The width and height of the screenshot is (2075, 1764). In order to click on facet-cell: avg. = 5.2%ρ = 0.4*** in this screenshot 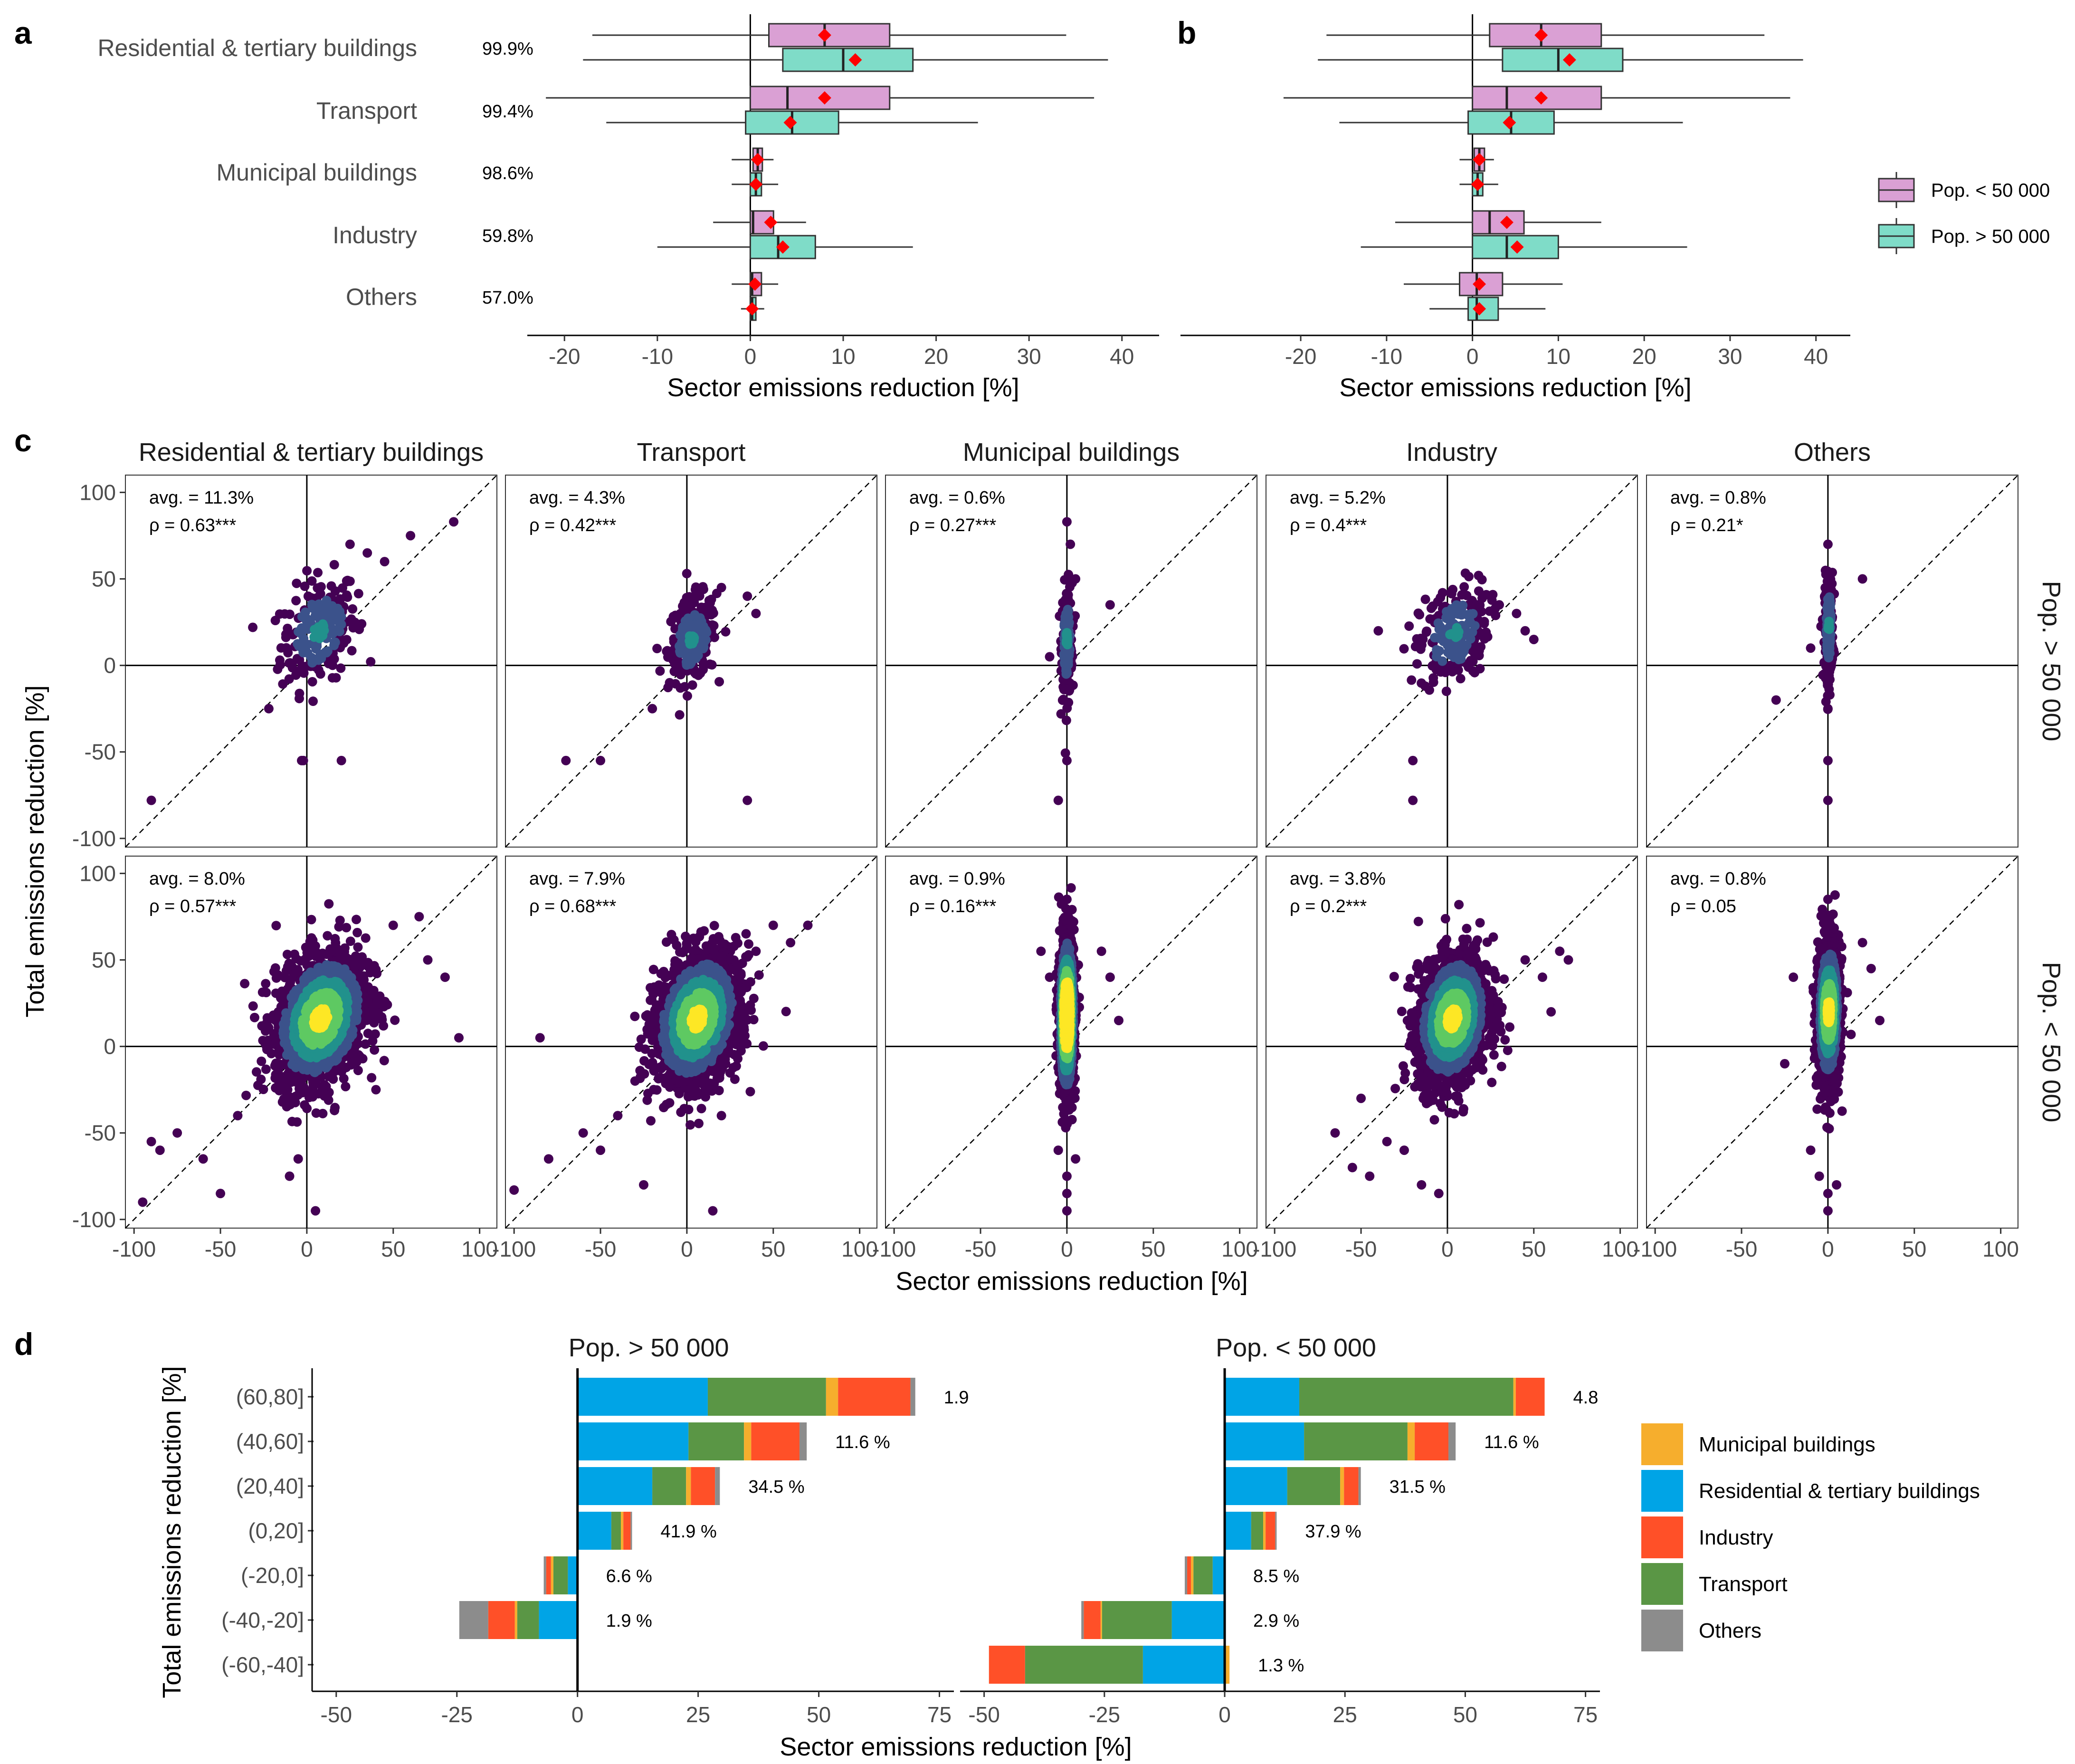, I will do `click(1452, 661)`.